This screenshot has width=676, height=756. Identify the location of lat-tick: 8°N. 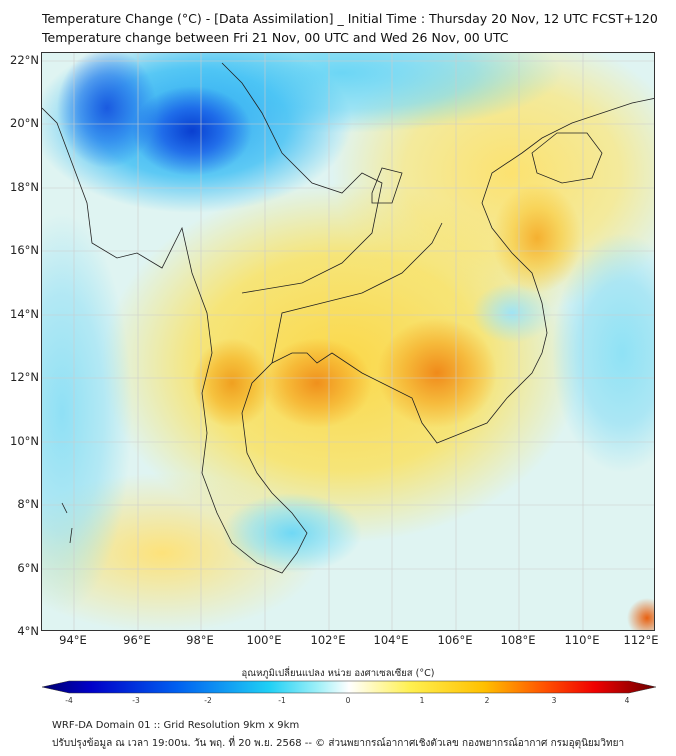
(28, 504).